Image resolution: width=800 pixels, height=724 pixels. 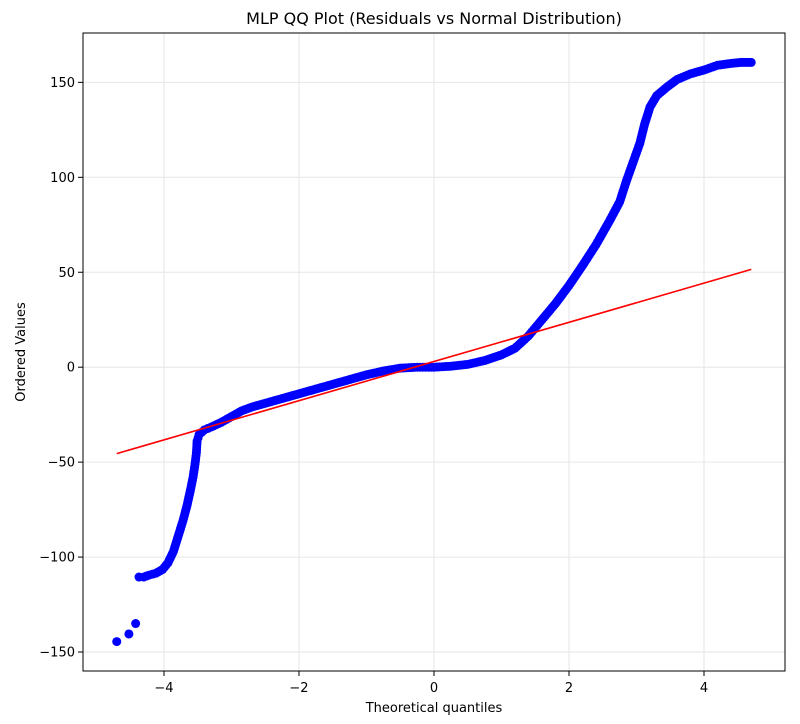 What do you see at coordinates (57, 653) in the screenshot?
I see `y-tick-label: −150` at bounding box center [57, 653].